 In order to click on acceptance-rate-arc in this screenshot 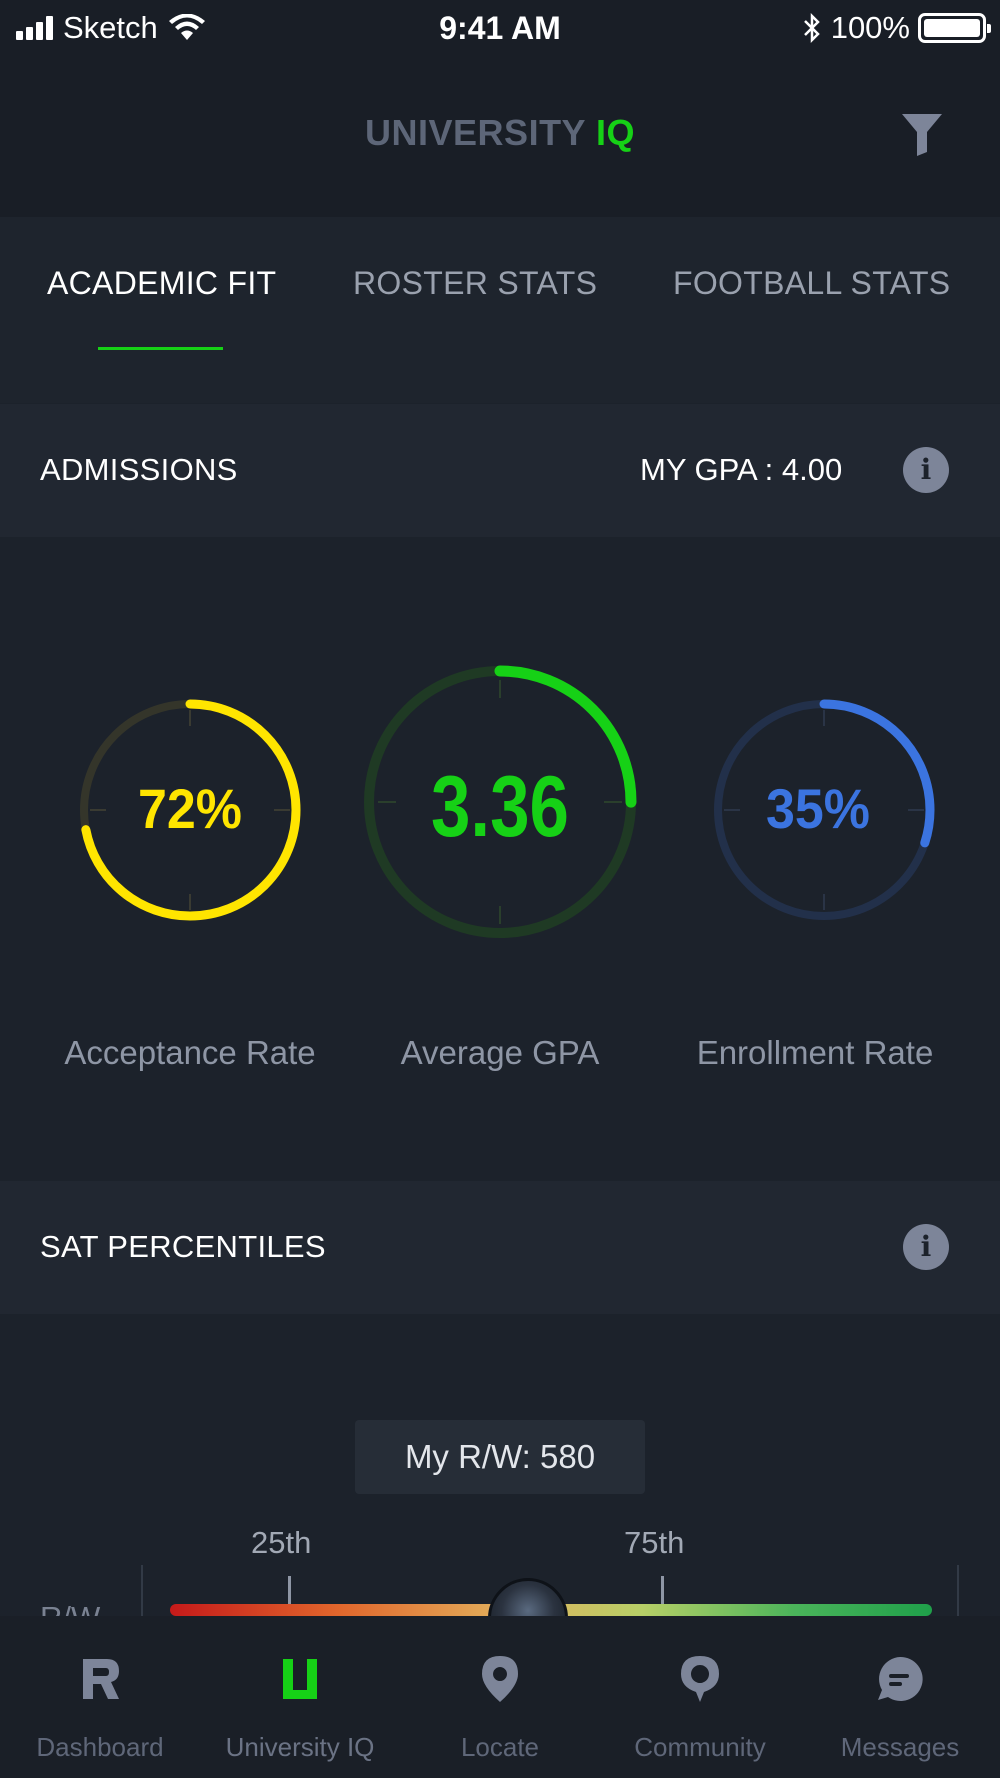, I will do `click(190, 810)`.